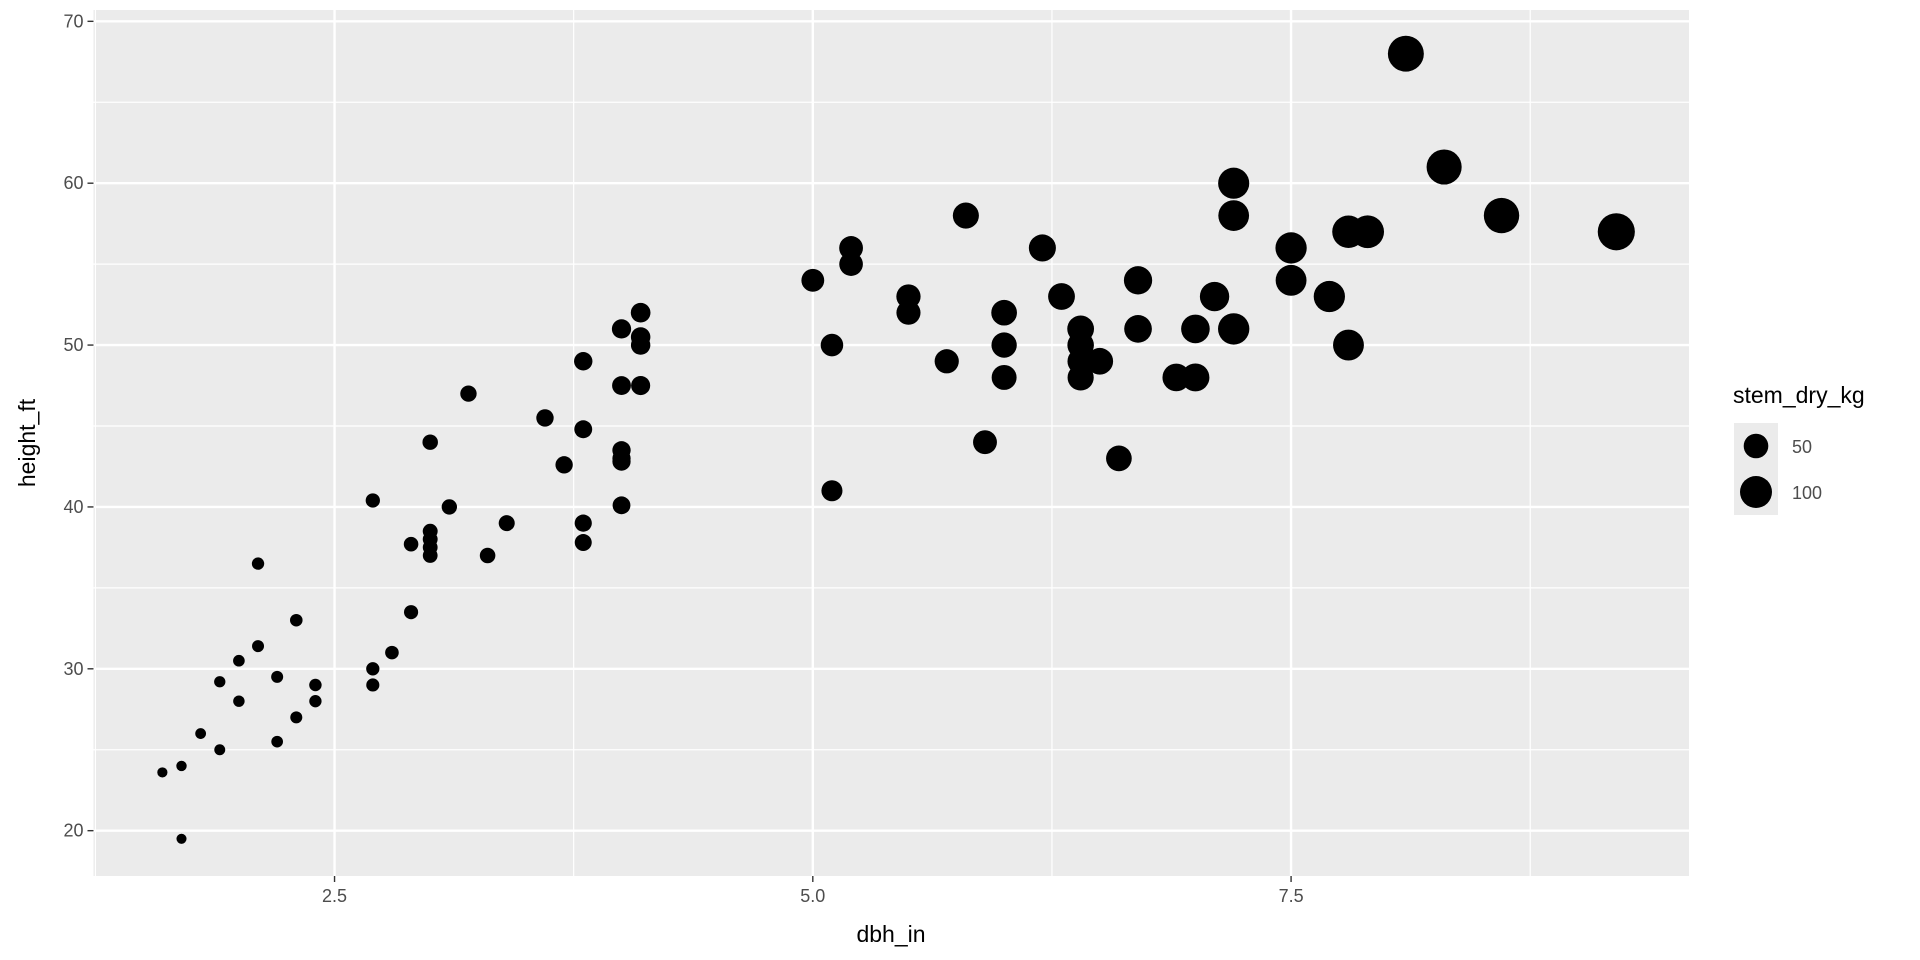 The image size is (1920, 960). Describe the element at coordinates (73, 345) in the screenshot. I see `y-tick-label: 50` at that location.